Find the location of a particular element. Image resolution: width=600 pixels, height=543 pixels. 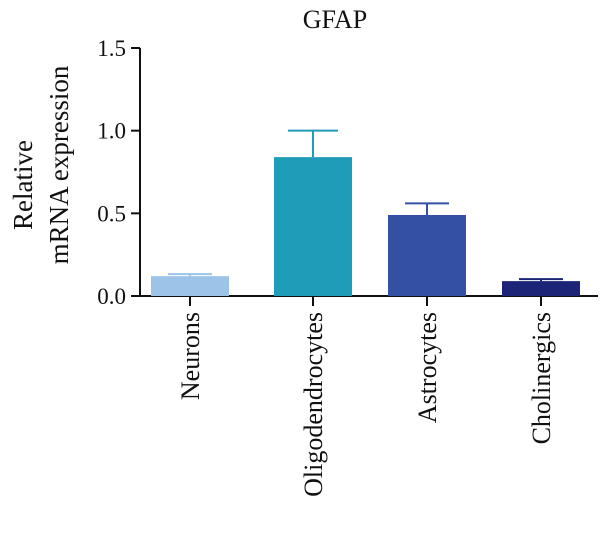

y-tick-label-0: 0.0 is located at coordinates (111, 296).